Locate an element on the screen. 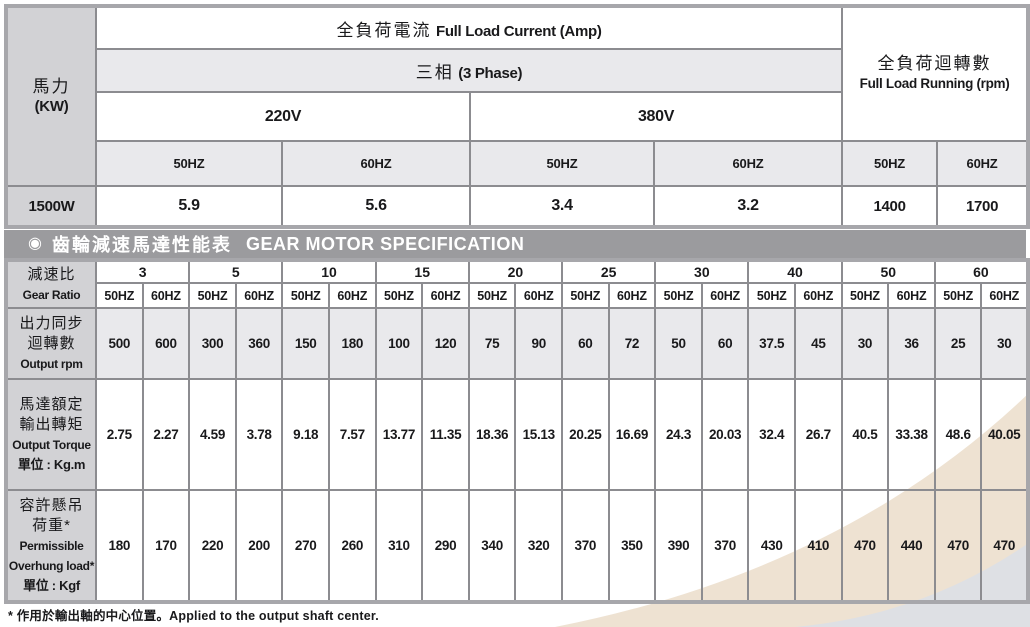  overhung-load-cell: 290 is located at coordinates (445, 546).